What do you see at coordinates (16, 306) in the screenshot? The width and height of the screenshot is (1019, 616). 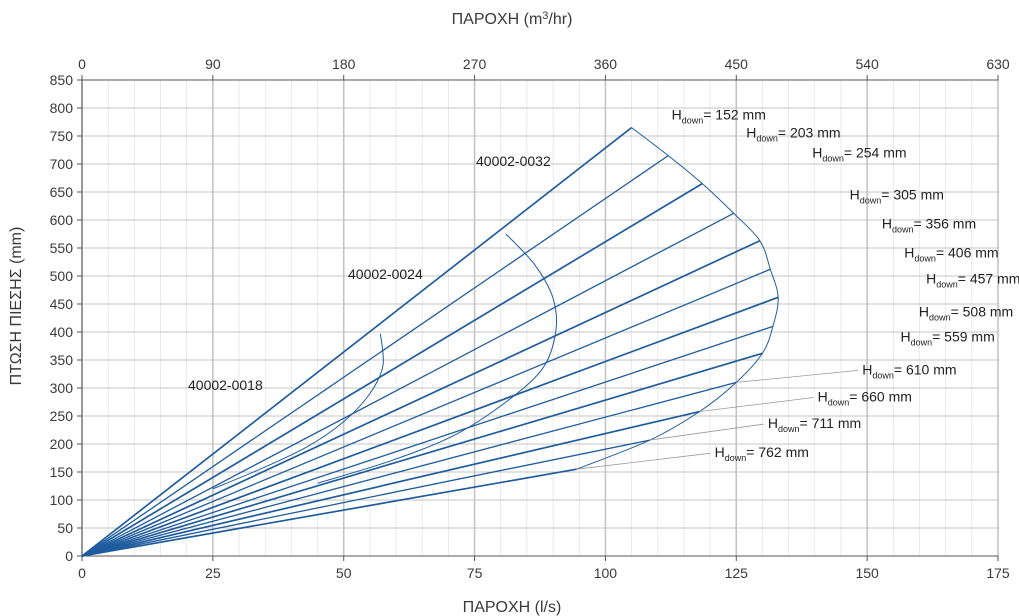 I see `y-axis-title: ΠΤΩΣΗ ΠΙΕΣΗΣ (mm)` at bounding box center [16, 306].